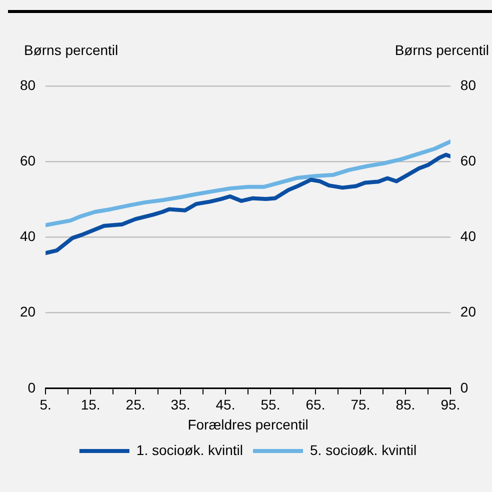 The image size is (492, 492). Describe the element at coordinates (468, 84) in the screenshot. I see `y2-tick-label: 80` at that location.